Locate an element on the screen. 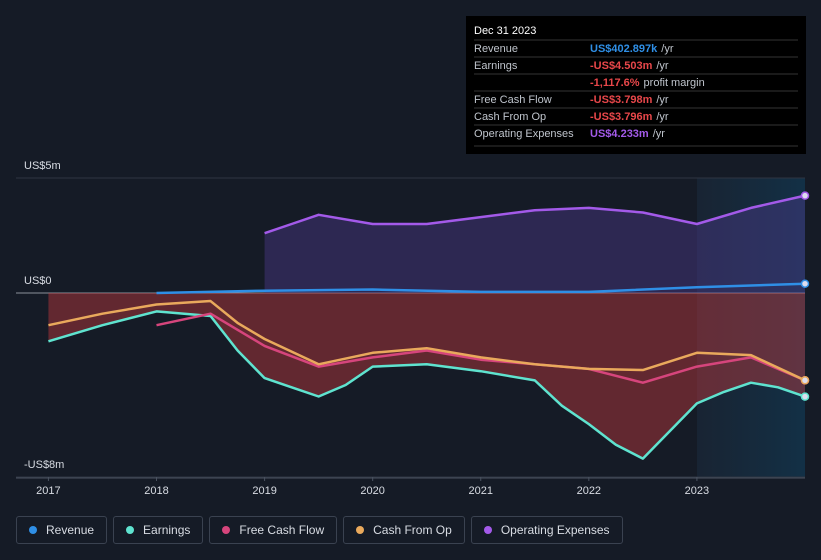  y-tick-label: US$0 is located at coordinates (38, 281).